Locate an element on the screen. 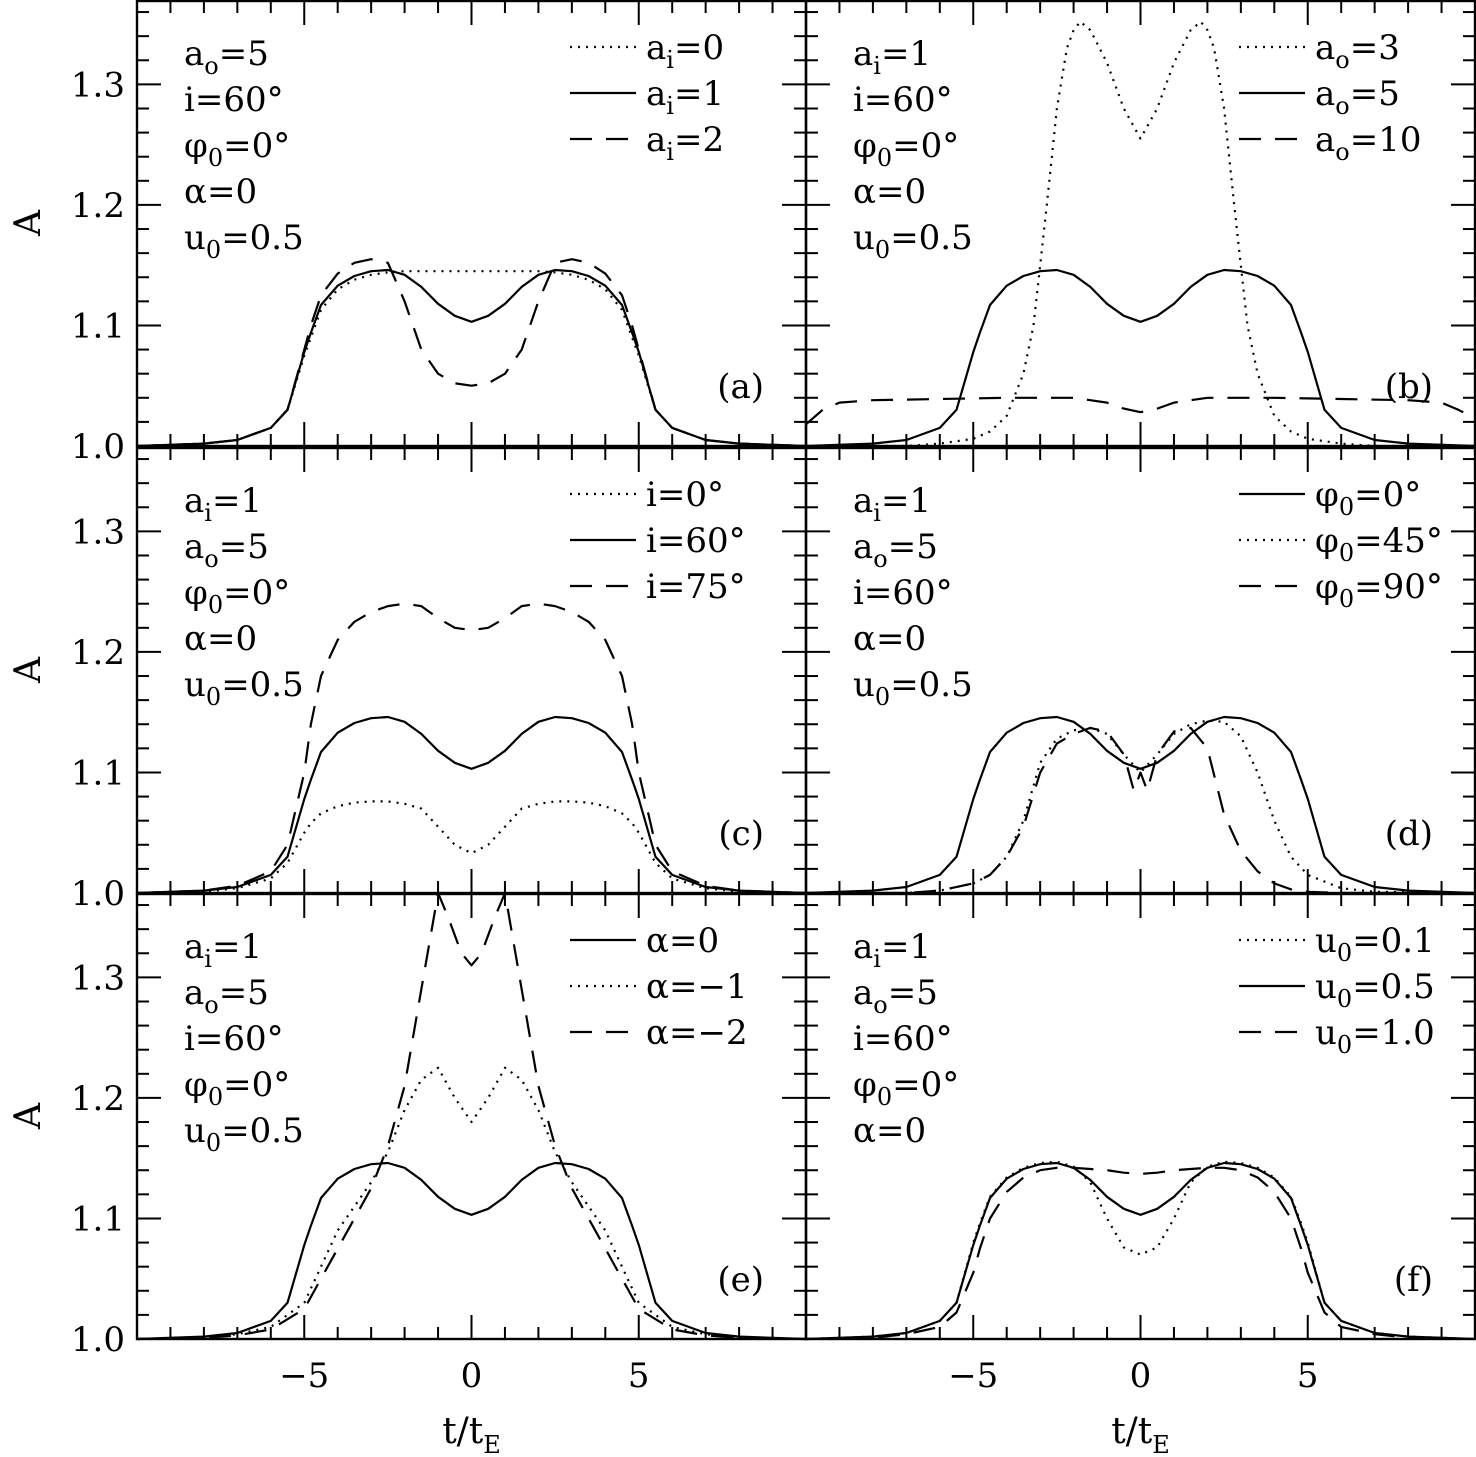  panel-f-series-dotted is located at coordinates (1140, 1250).